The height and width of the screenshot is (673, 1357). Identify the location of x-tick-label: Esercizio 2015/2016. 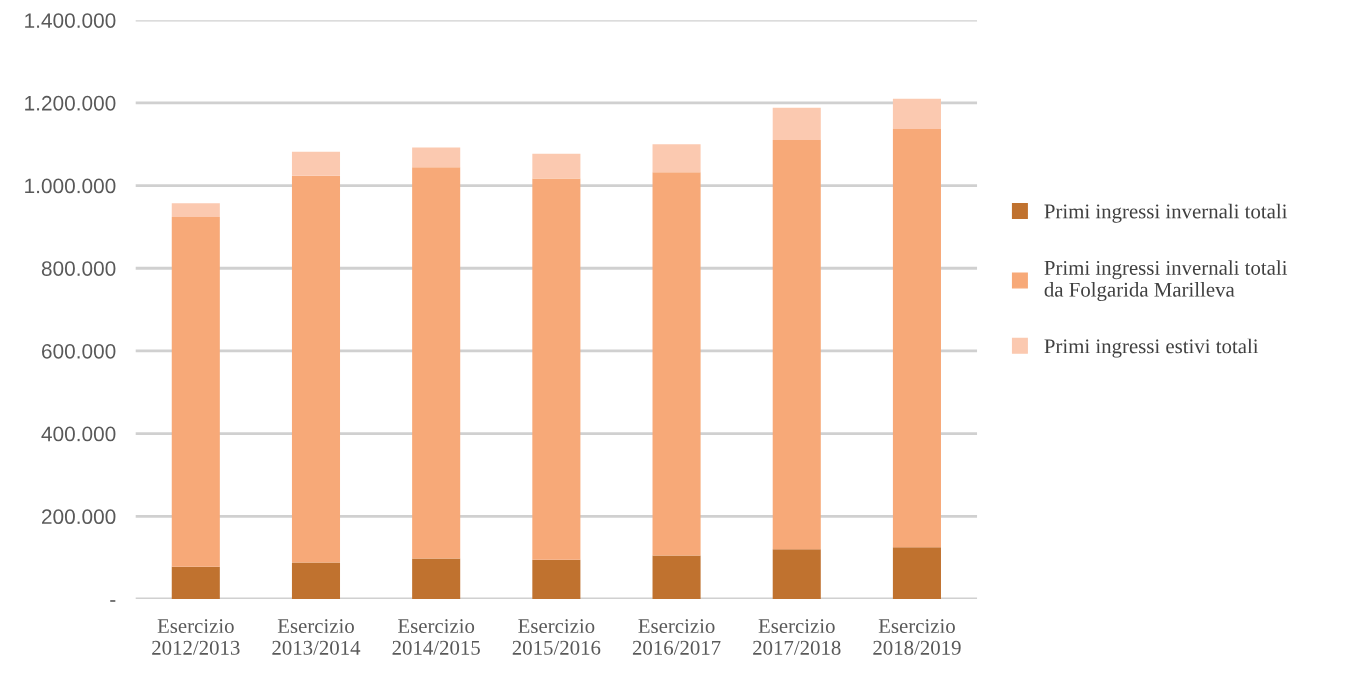
(556, 637).